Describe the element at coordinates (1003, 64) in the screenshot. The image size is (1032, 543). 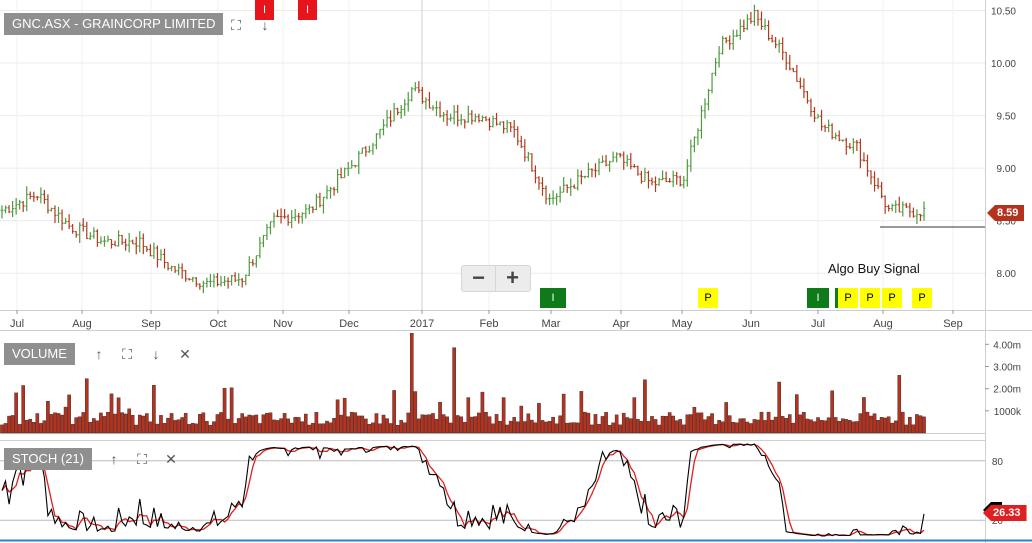
I see `price-tick-label: 10.00` at that location.